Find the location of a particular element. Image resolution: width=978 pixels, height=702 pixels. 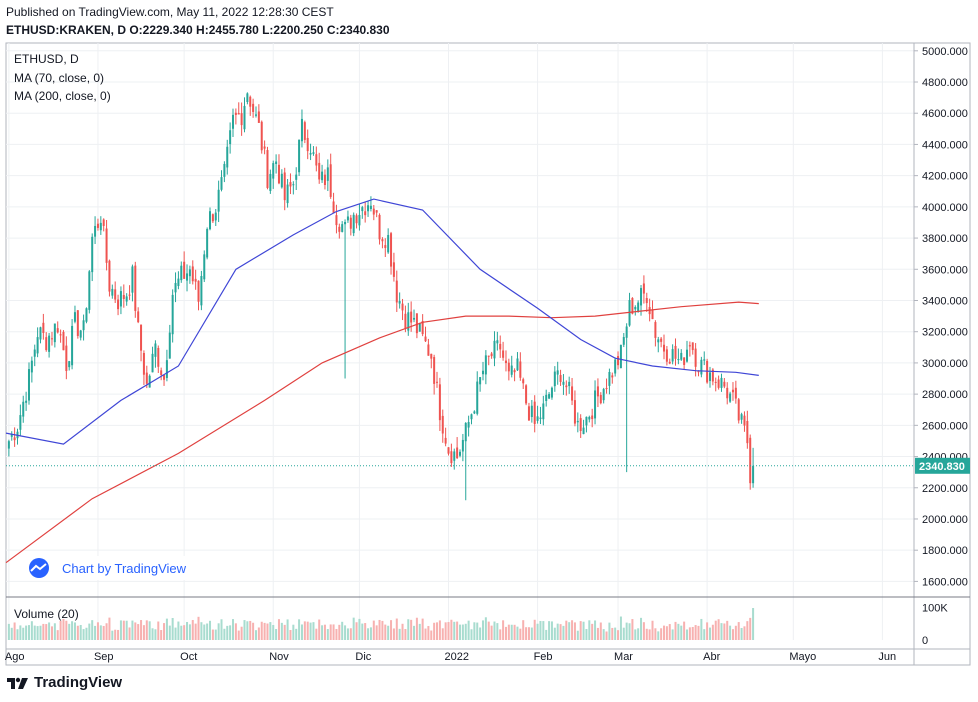

volume-tick-label: 0 is located at coordinates (925, 641).